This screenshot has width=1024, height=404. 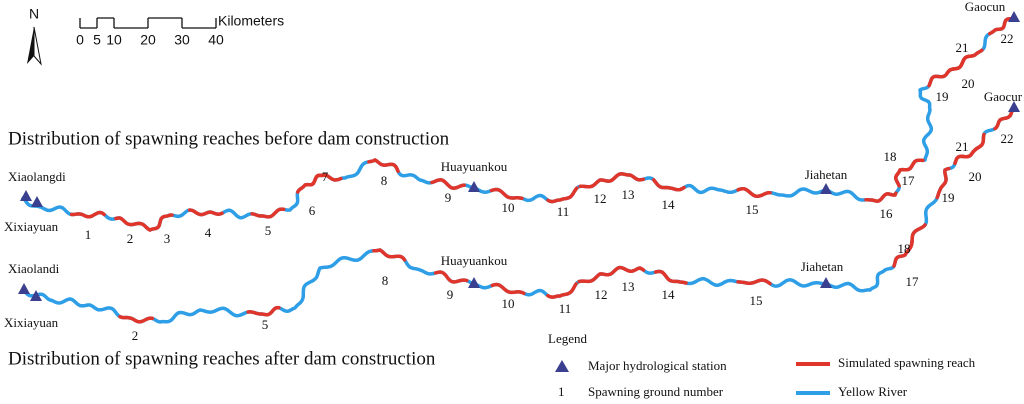 I want to click on north-label: N, so click(x=34, y=14).